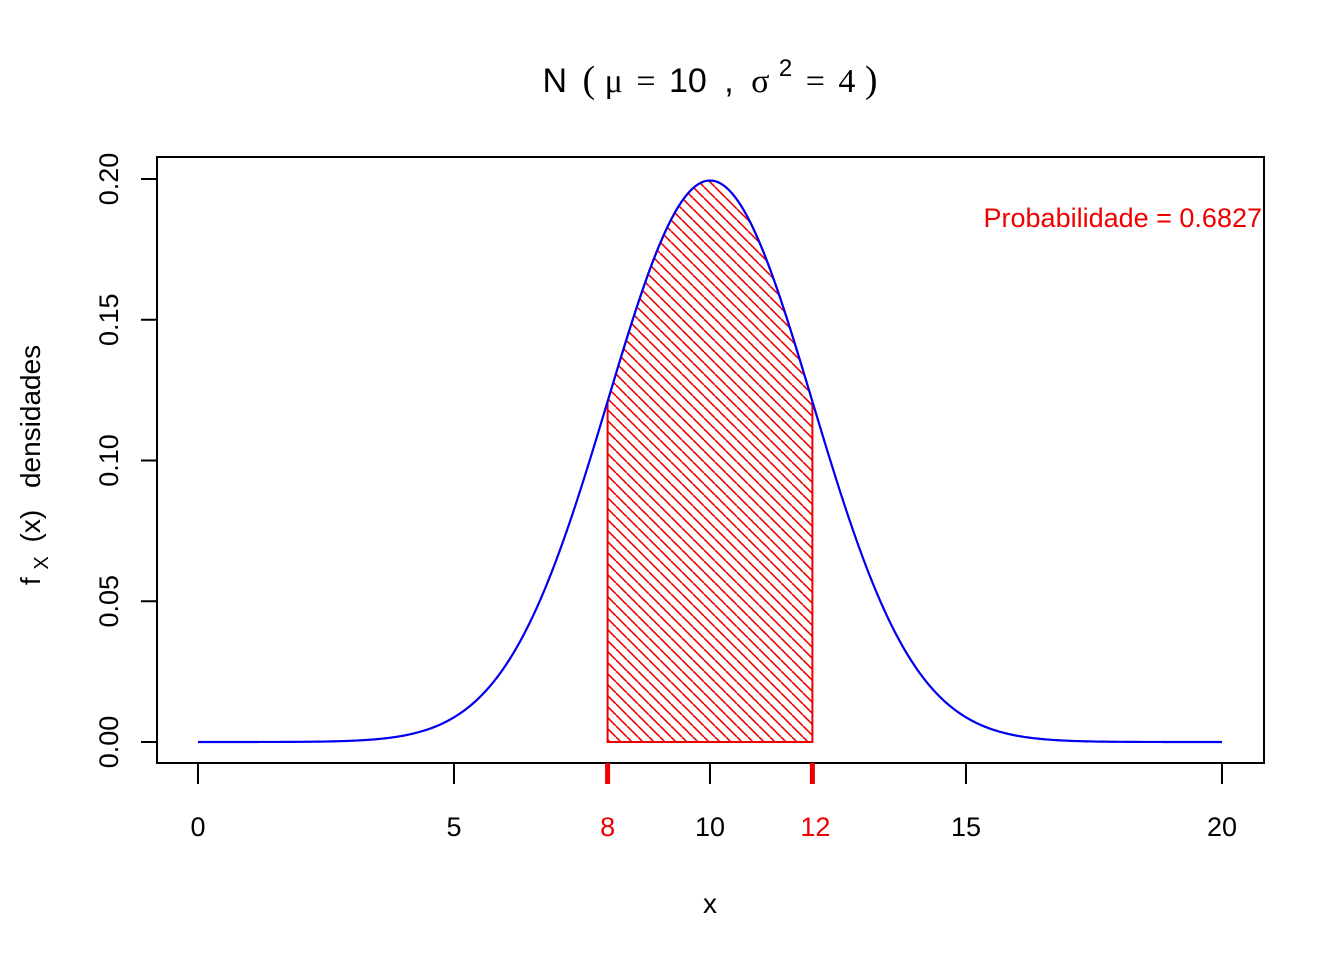 The width and height of the screenshot is (1344, 960). Describe the element at coordinates (785, 68) in the screenshot. I see `title-sup: 2` at that location.